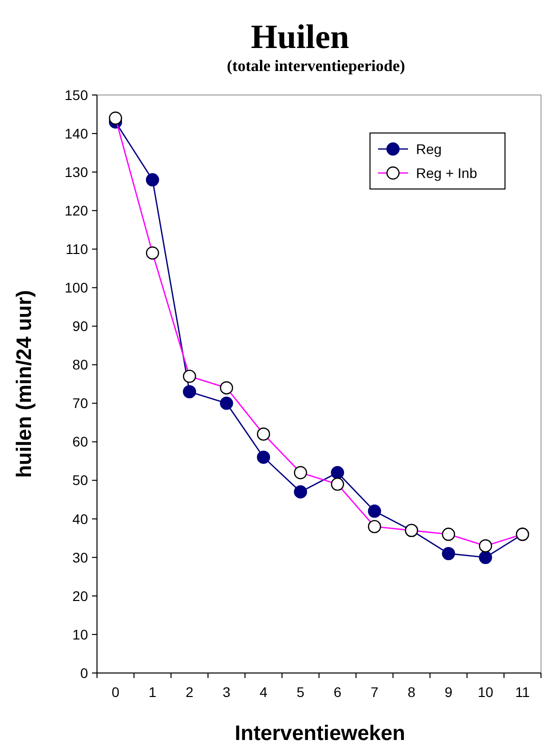 The width and height of the screenshot is (544, 746). I want to click on x-tick-label: 9, so click(448, 692).